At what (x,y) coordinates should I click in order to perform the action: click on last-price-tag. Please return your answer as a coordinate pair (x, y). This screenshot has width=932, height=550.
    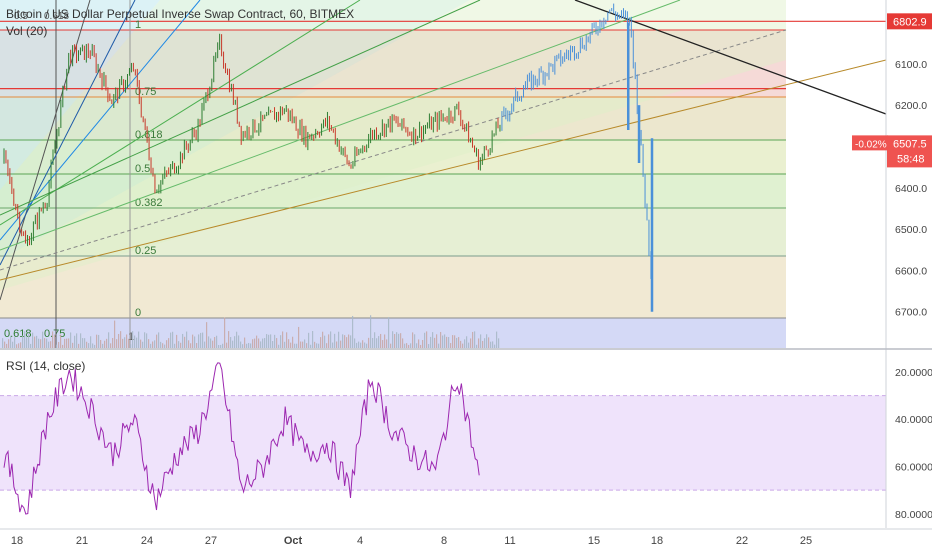
    Looking at the image, I should click on (909, 151).